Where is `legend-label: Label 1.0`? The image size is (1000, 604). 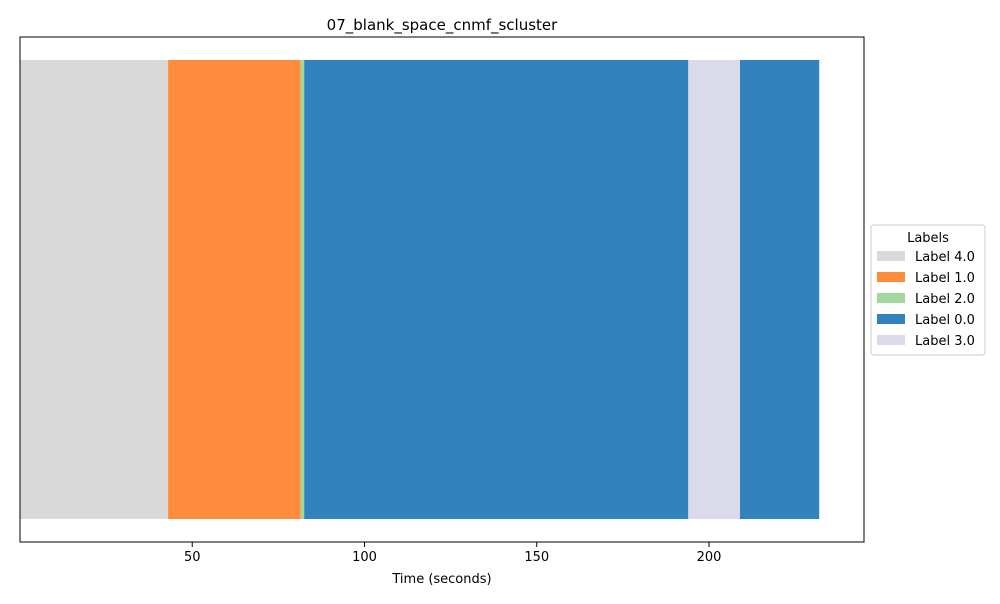 legend-label: Label 1.0 is located at coordinates (945, 278).